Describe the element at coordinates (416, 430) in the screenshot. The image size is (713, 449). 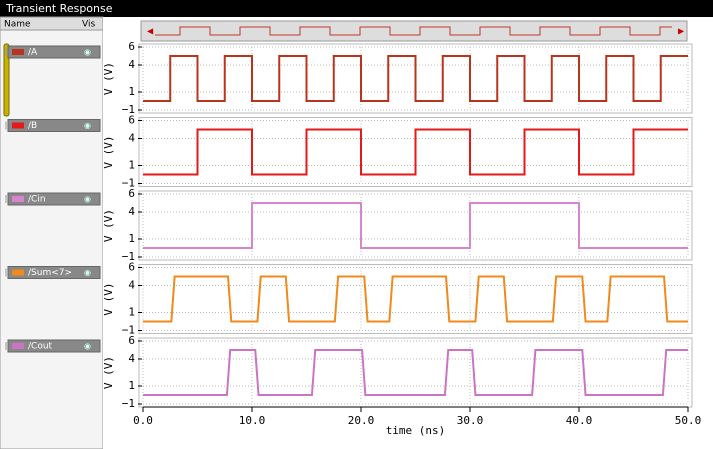
I see `x-axis-label: time (ns)` at that location.